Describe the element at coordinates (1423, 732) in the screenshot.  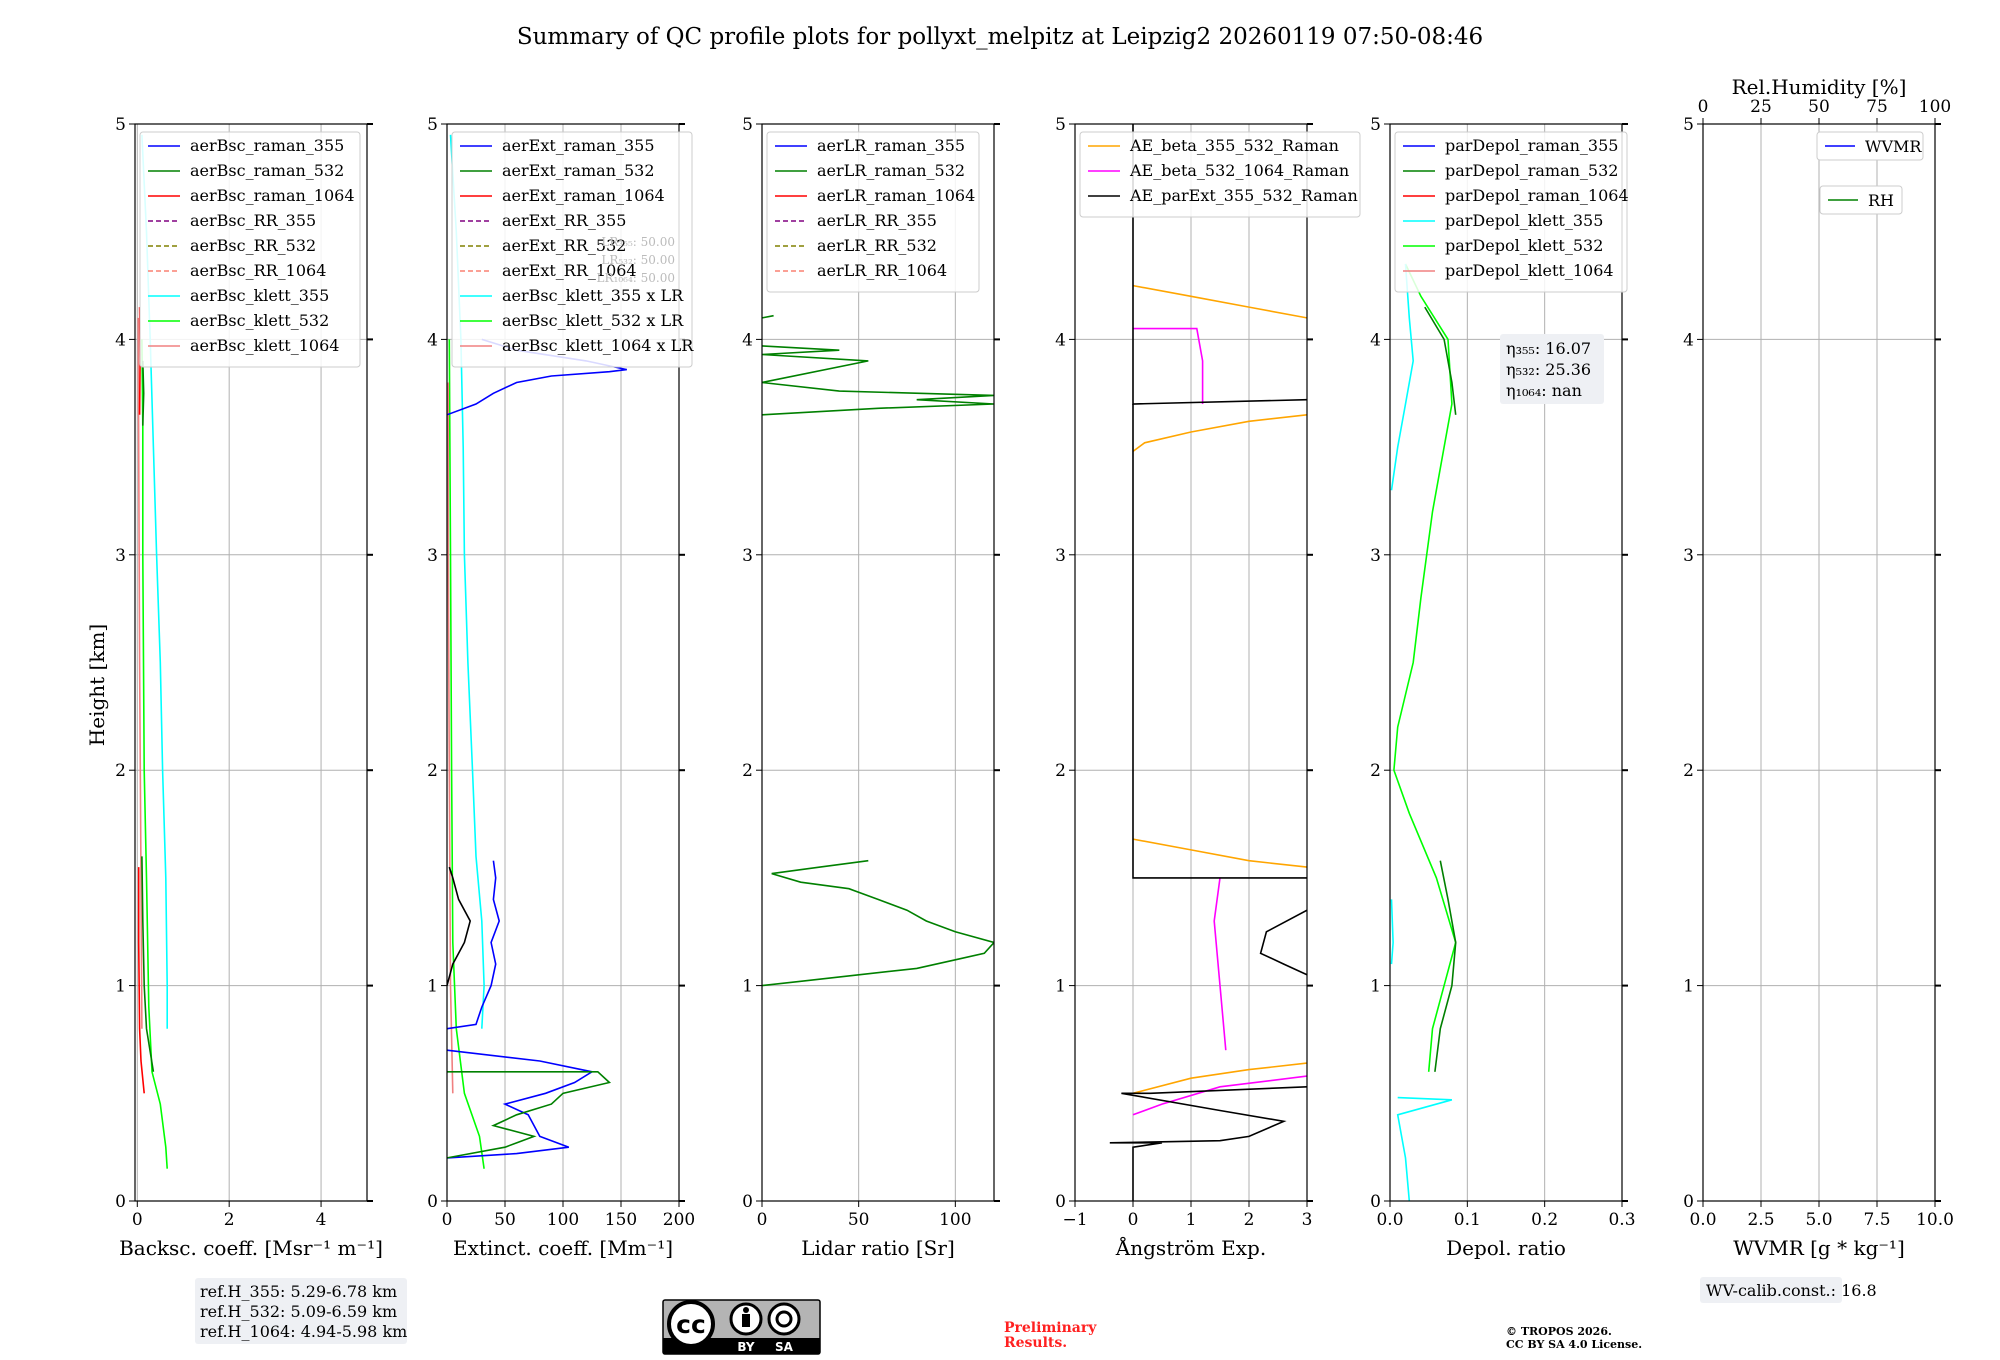
I see `series-group-depol` at that location.